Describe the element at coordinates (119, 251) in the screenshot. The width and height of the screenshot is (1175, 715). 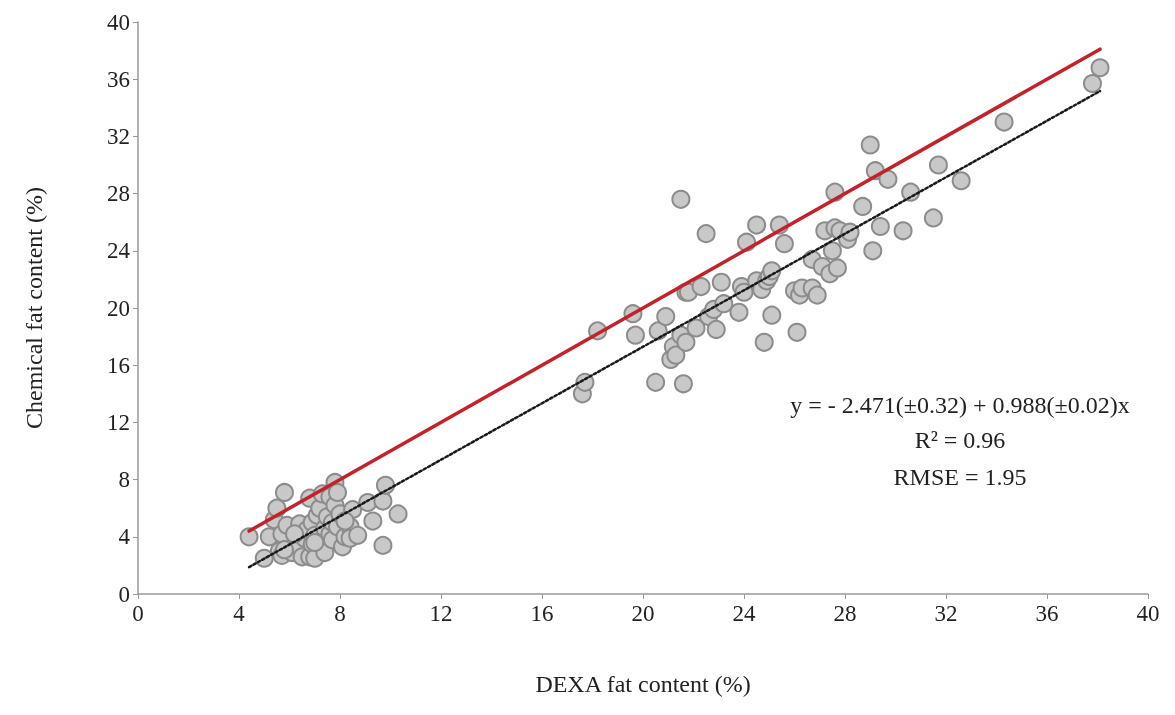
I see `y-tick-label: 24` at that location.